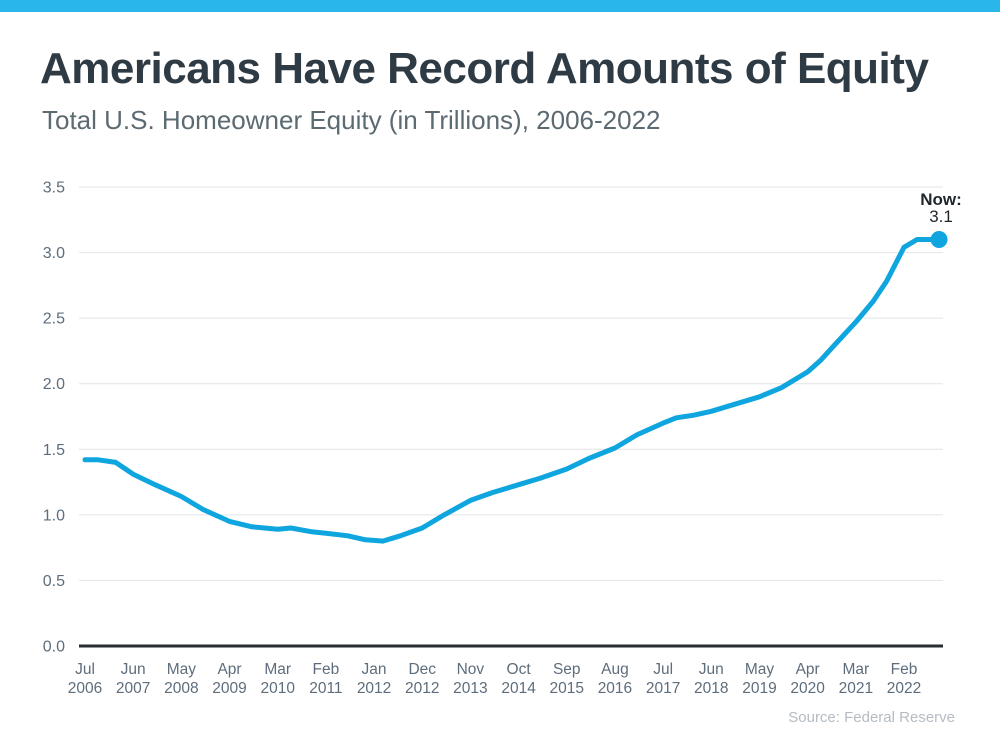  Describe the element at coordinates (711, 688) in the screenshot. I see `x-axis-label-year: 2018` at that location.